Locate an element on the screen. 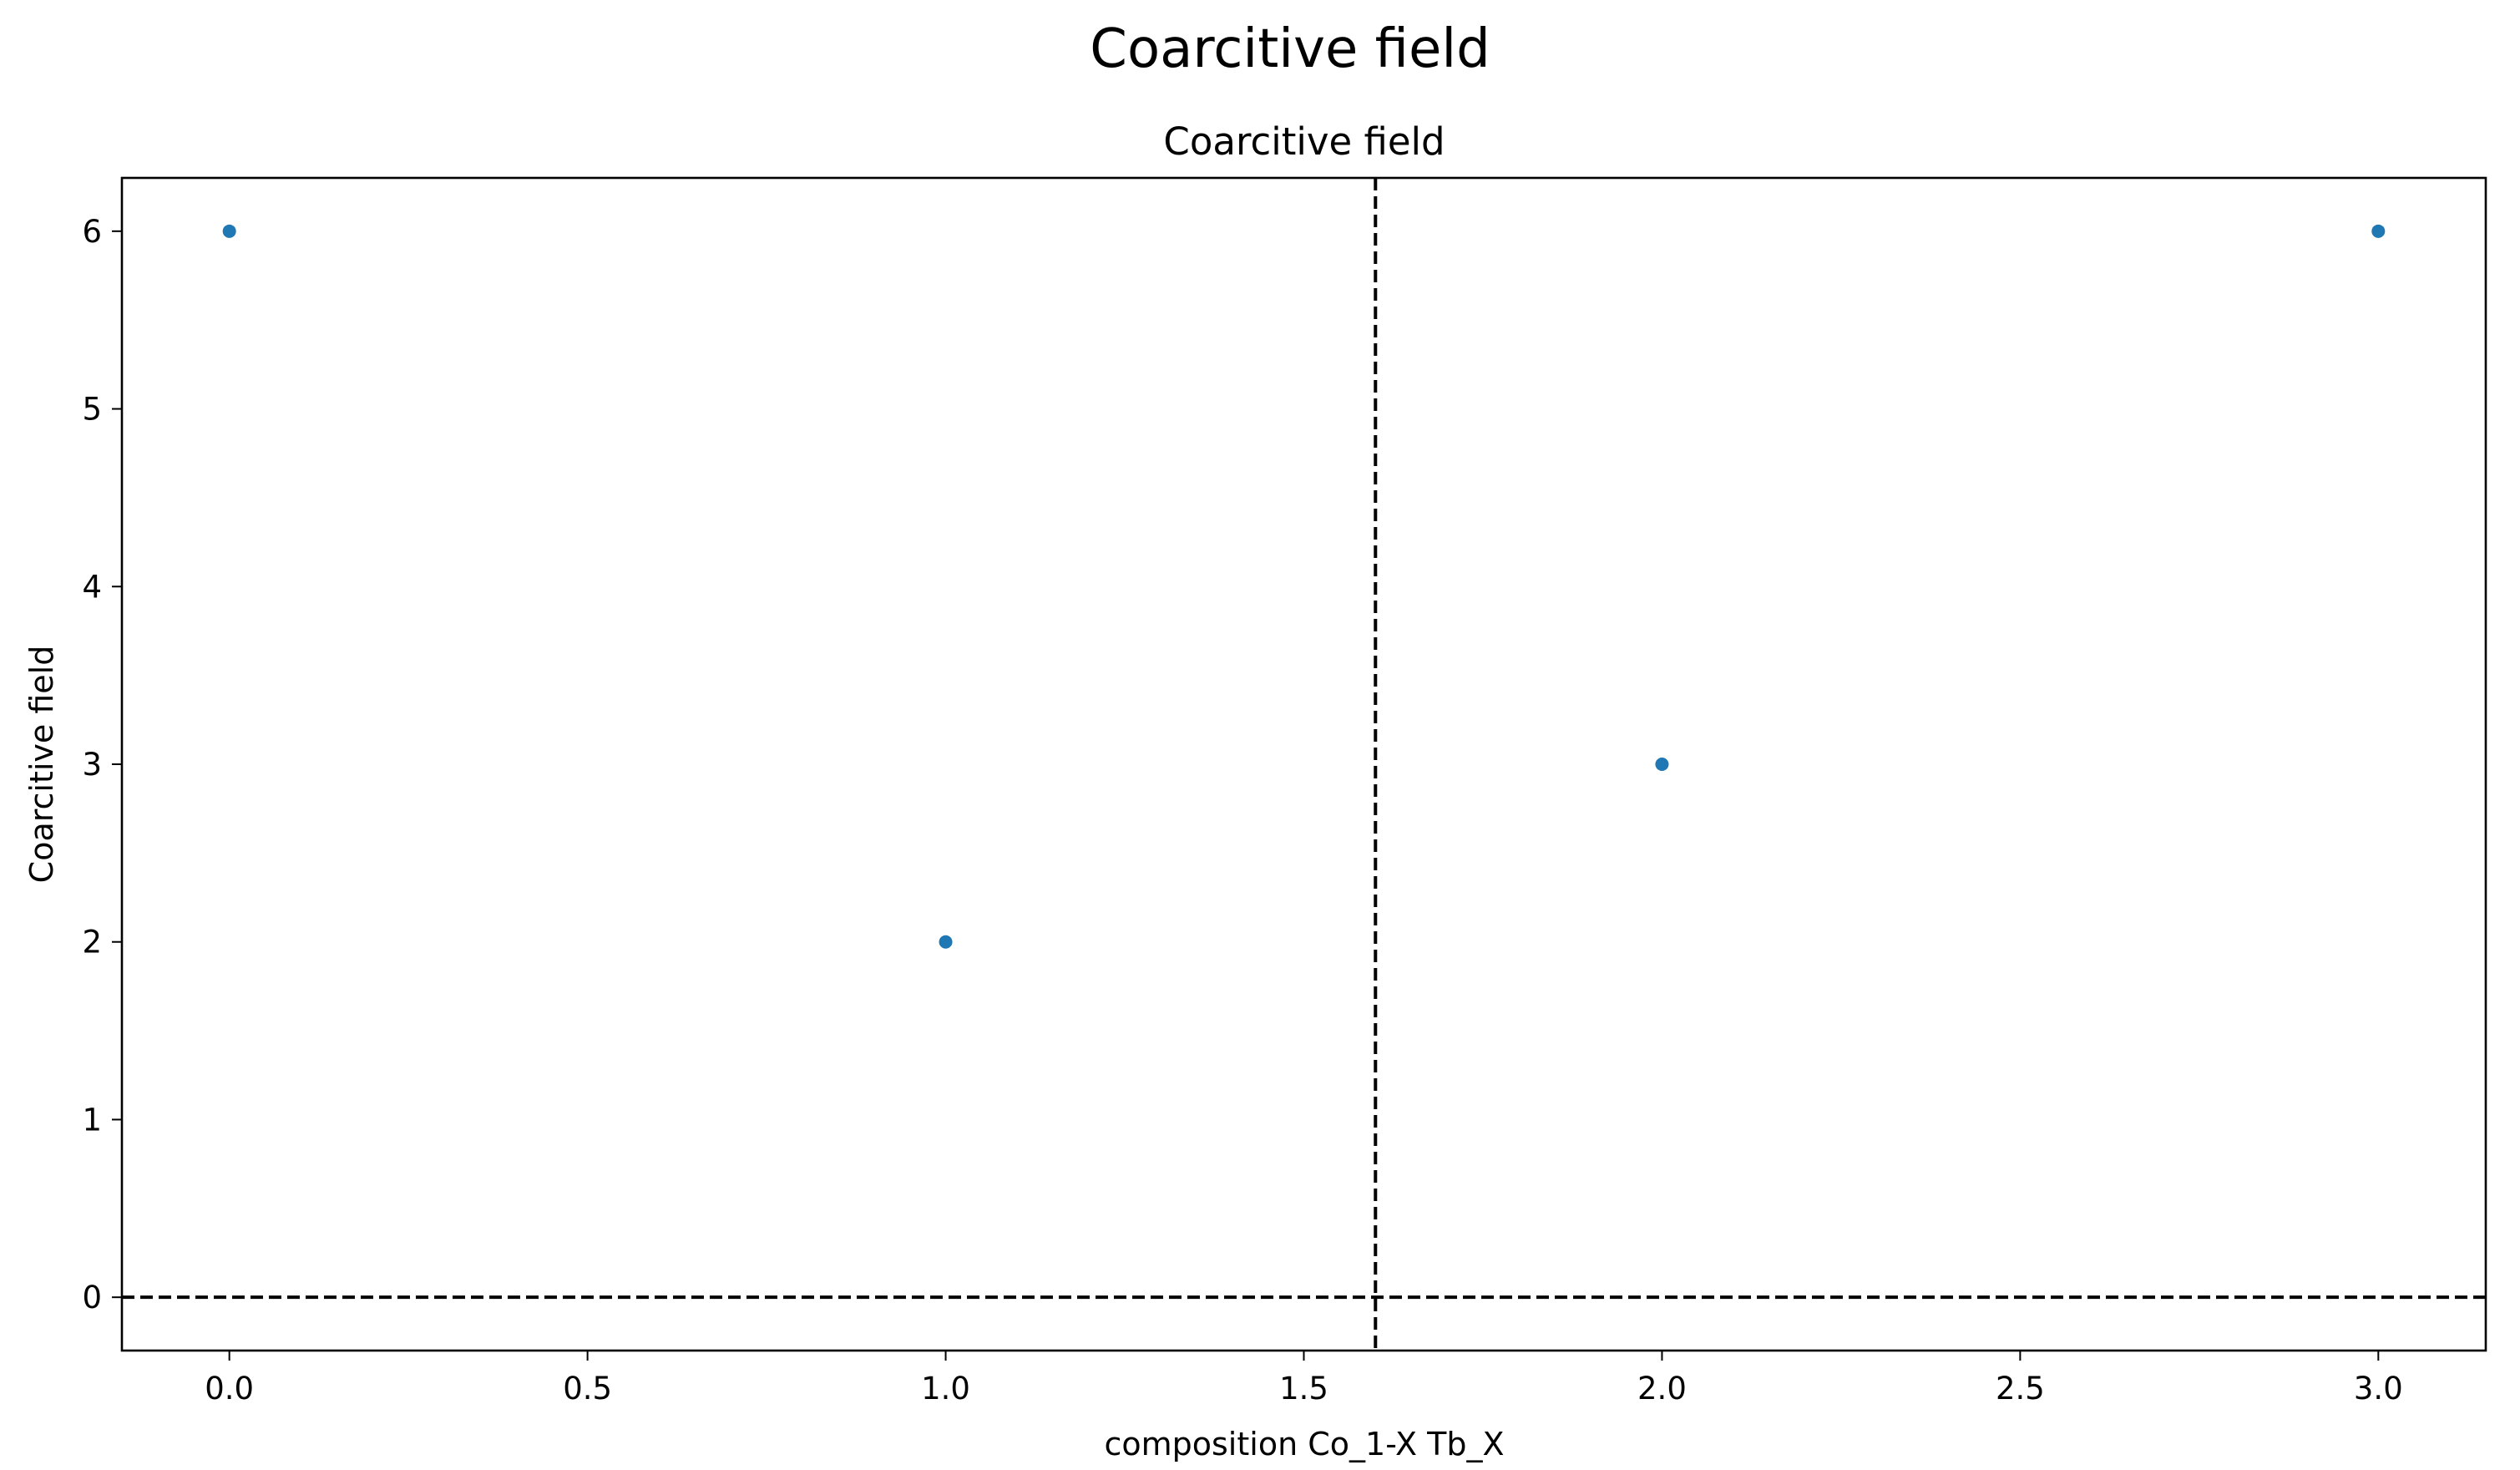  x-tick-label: 3.0 is located at coordinates (2378, 1389).